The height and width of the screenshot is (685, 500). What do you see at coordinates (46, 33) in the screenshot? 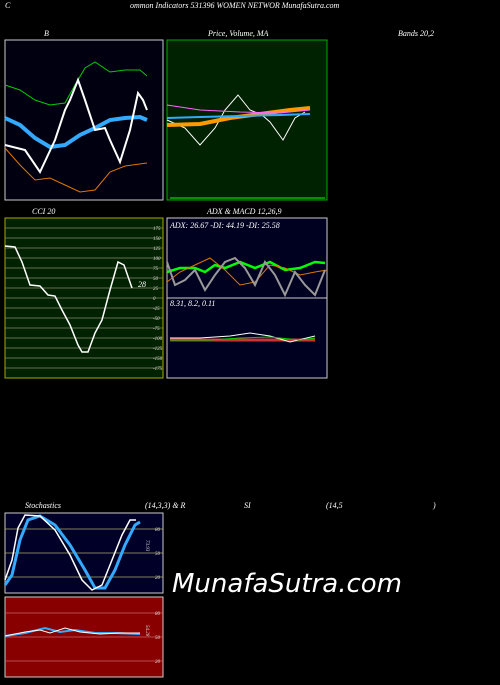
I see `bands-title-left: B` at bounding box center [46, 33].